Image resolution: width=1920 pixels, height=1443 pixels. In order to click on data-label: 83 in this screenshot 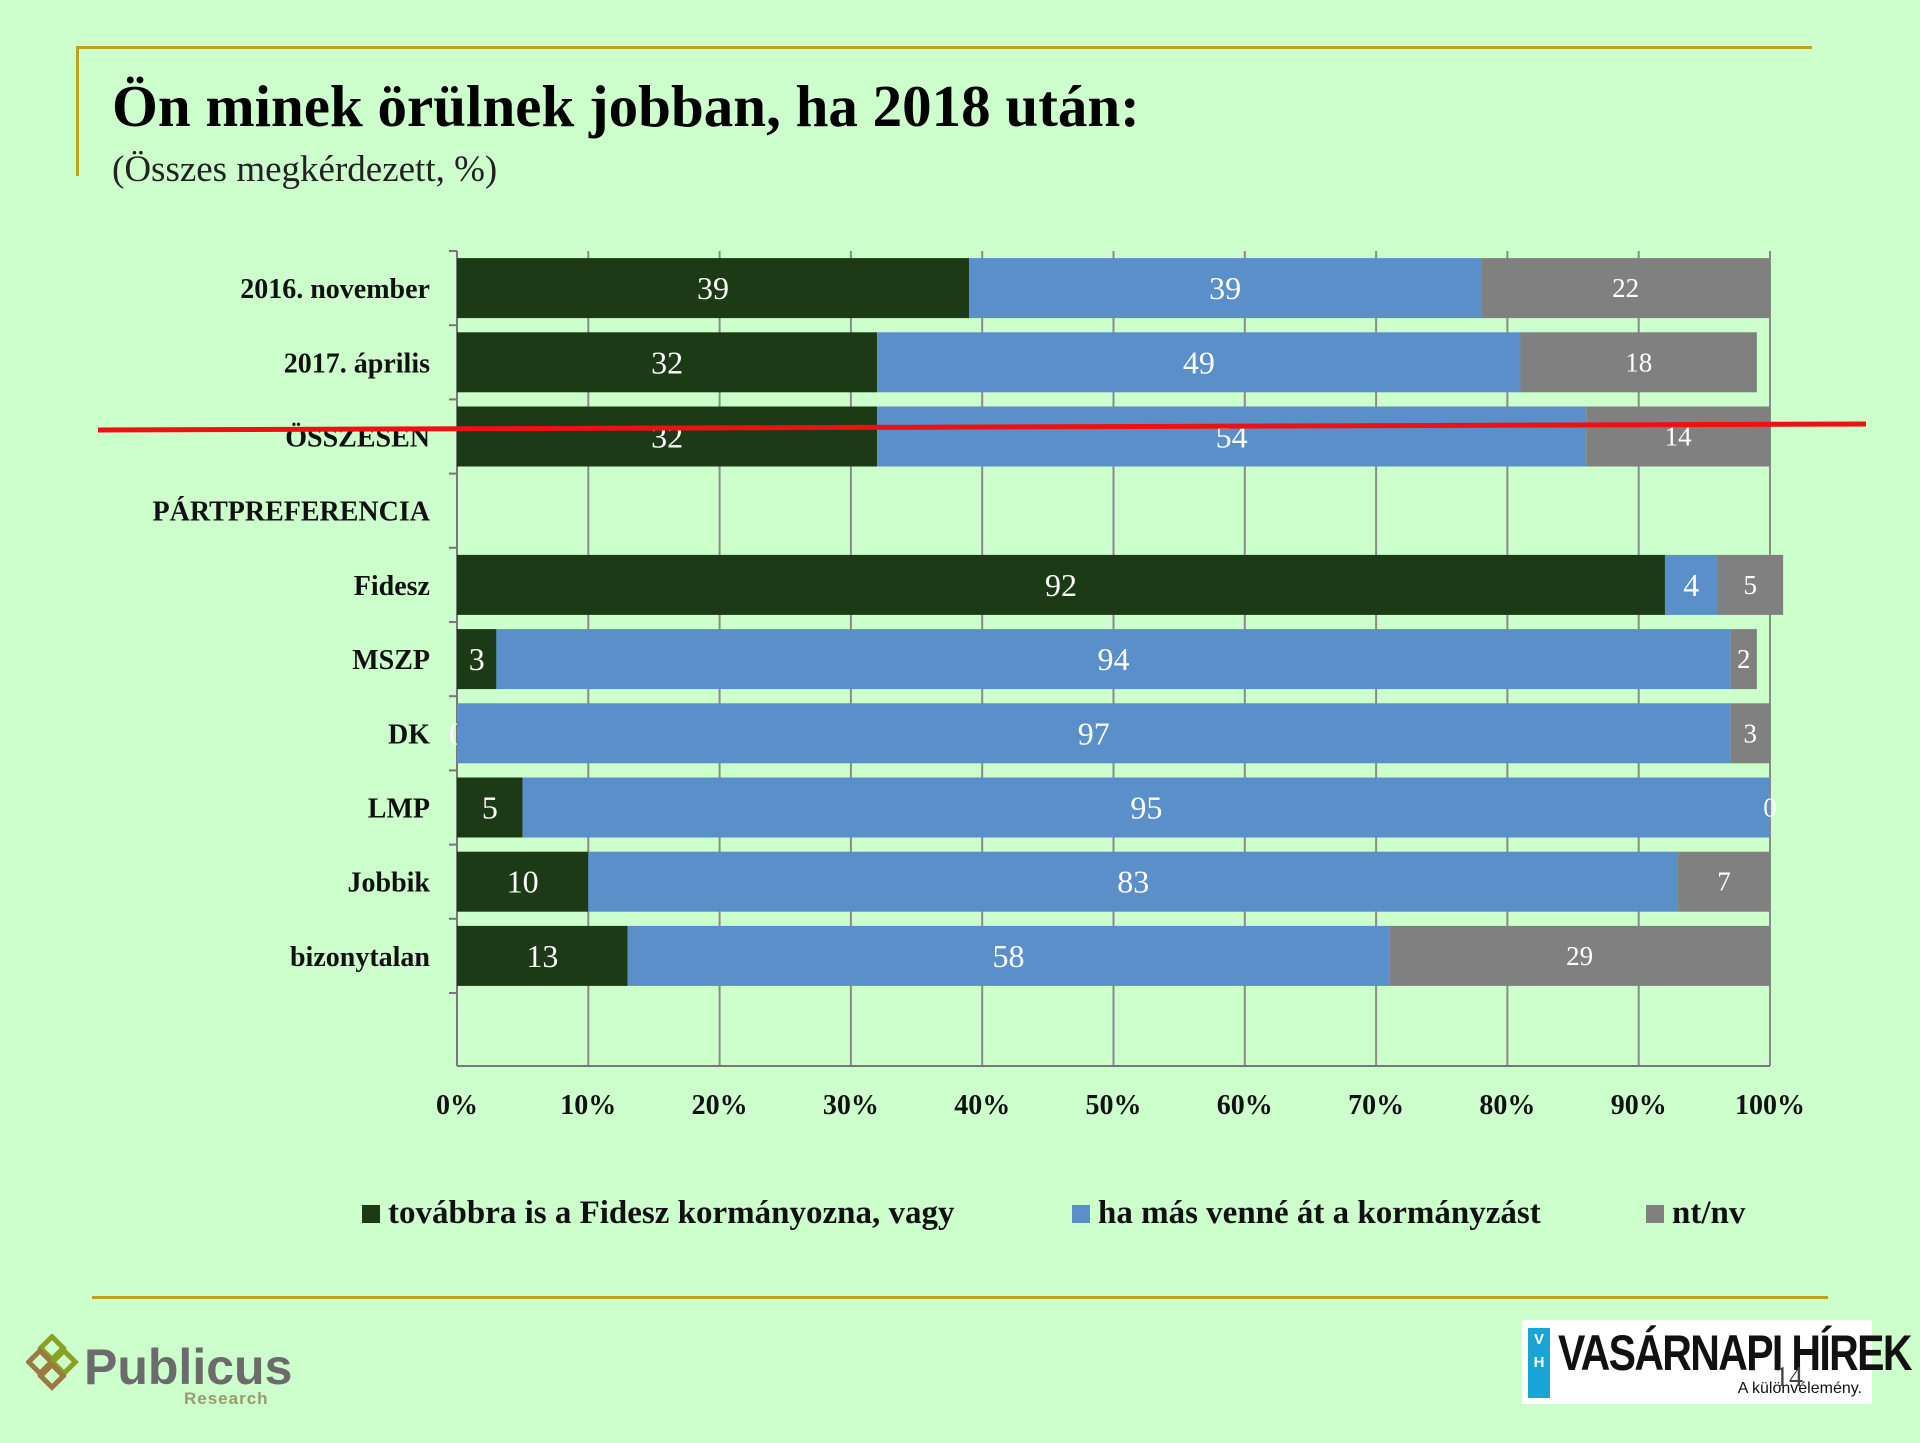, I will do `click(1133, 882)`.